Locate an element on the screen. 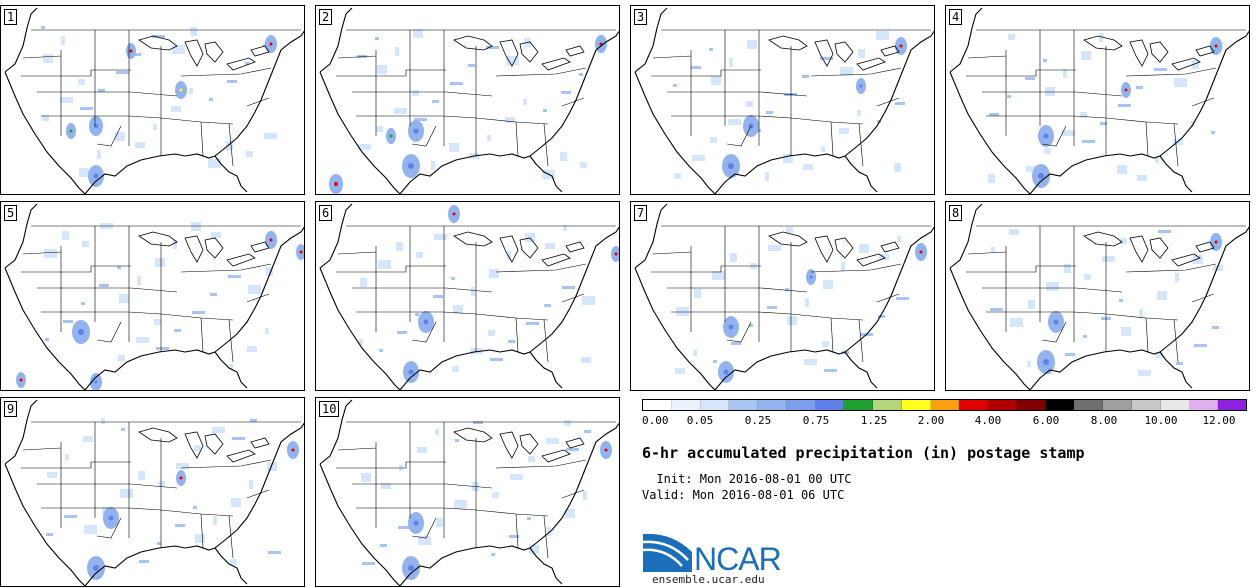  coastline is located at coordinates (154, 100).